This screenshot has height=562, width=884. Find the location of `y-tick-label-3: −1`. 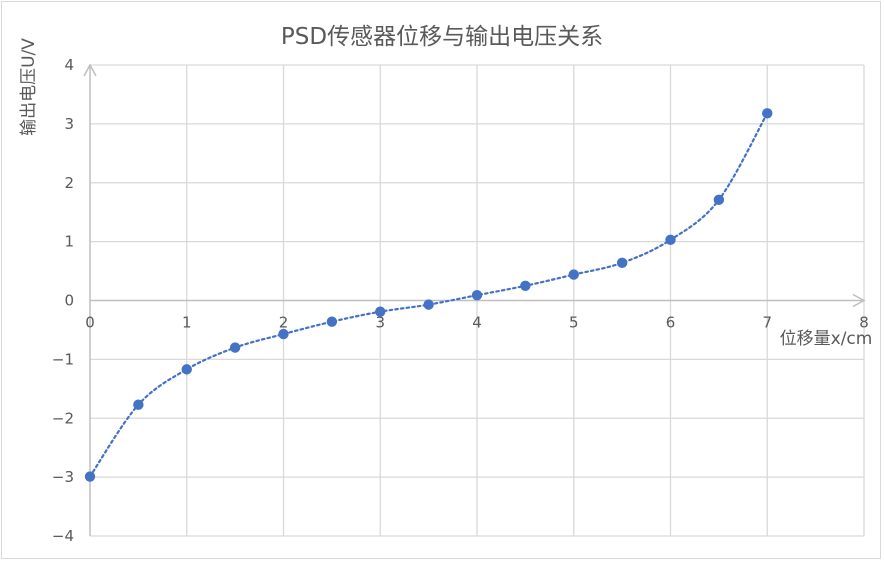

y-tick-label-3: −1 is located at coordinates (63, 359).